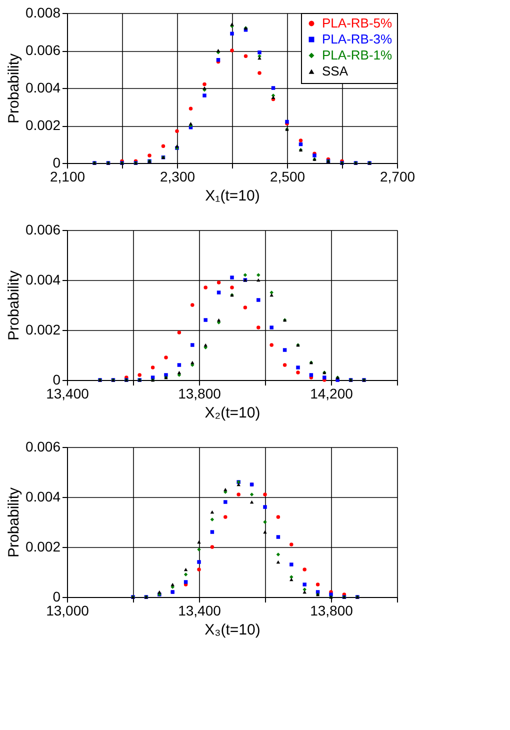 Image resolution: width=510 pixels, height=730 pixels. I want to click on x-axis-title: X₂(t=10), so click(232, 413).